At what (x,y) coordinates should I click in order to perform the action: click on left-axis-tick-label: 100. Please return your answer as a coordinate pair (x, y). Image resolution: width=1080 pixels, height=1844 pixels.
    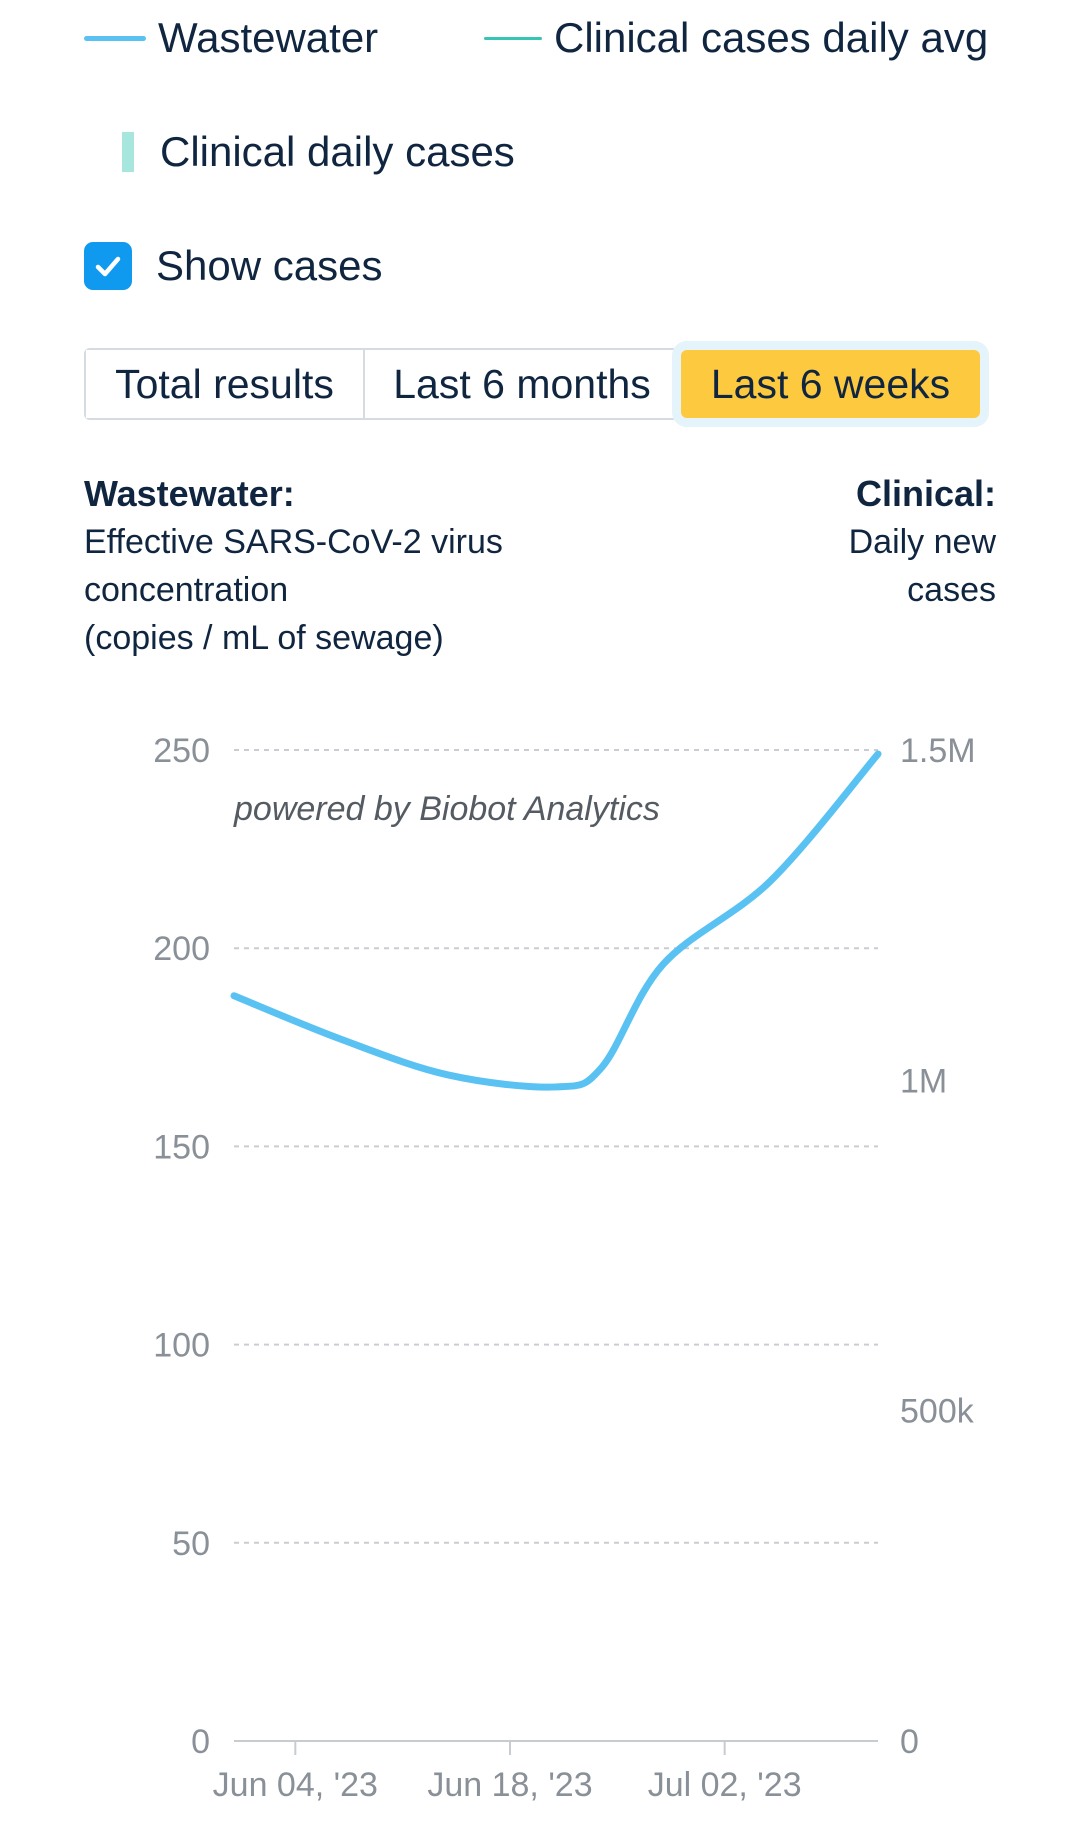
    Looking at the image, I should click on (181, 1346).